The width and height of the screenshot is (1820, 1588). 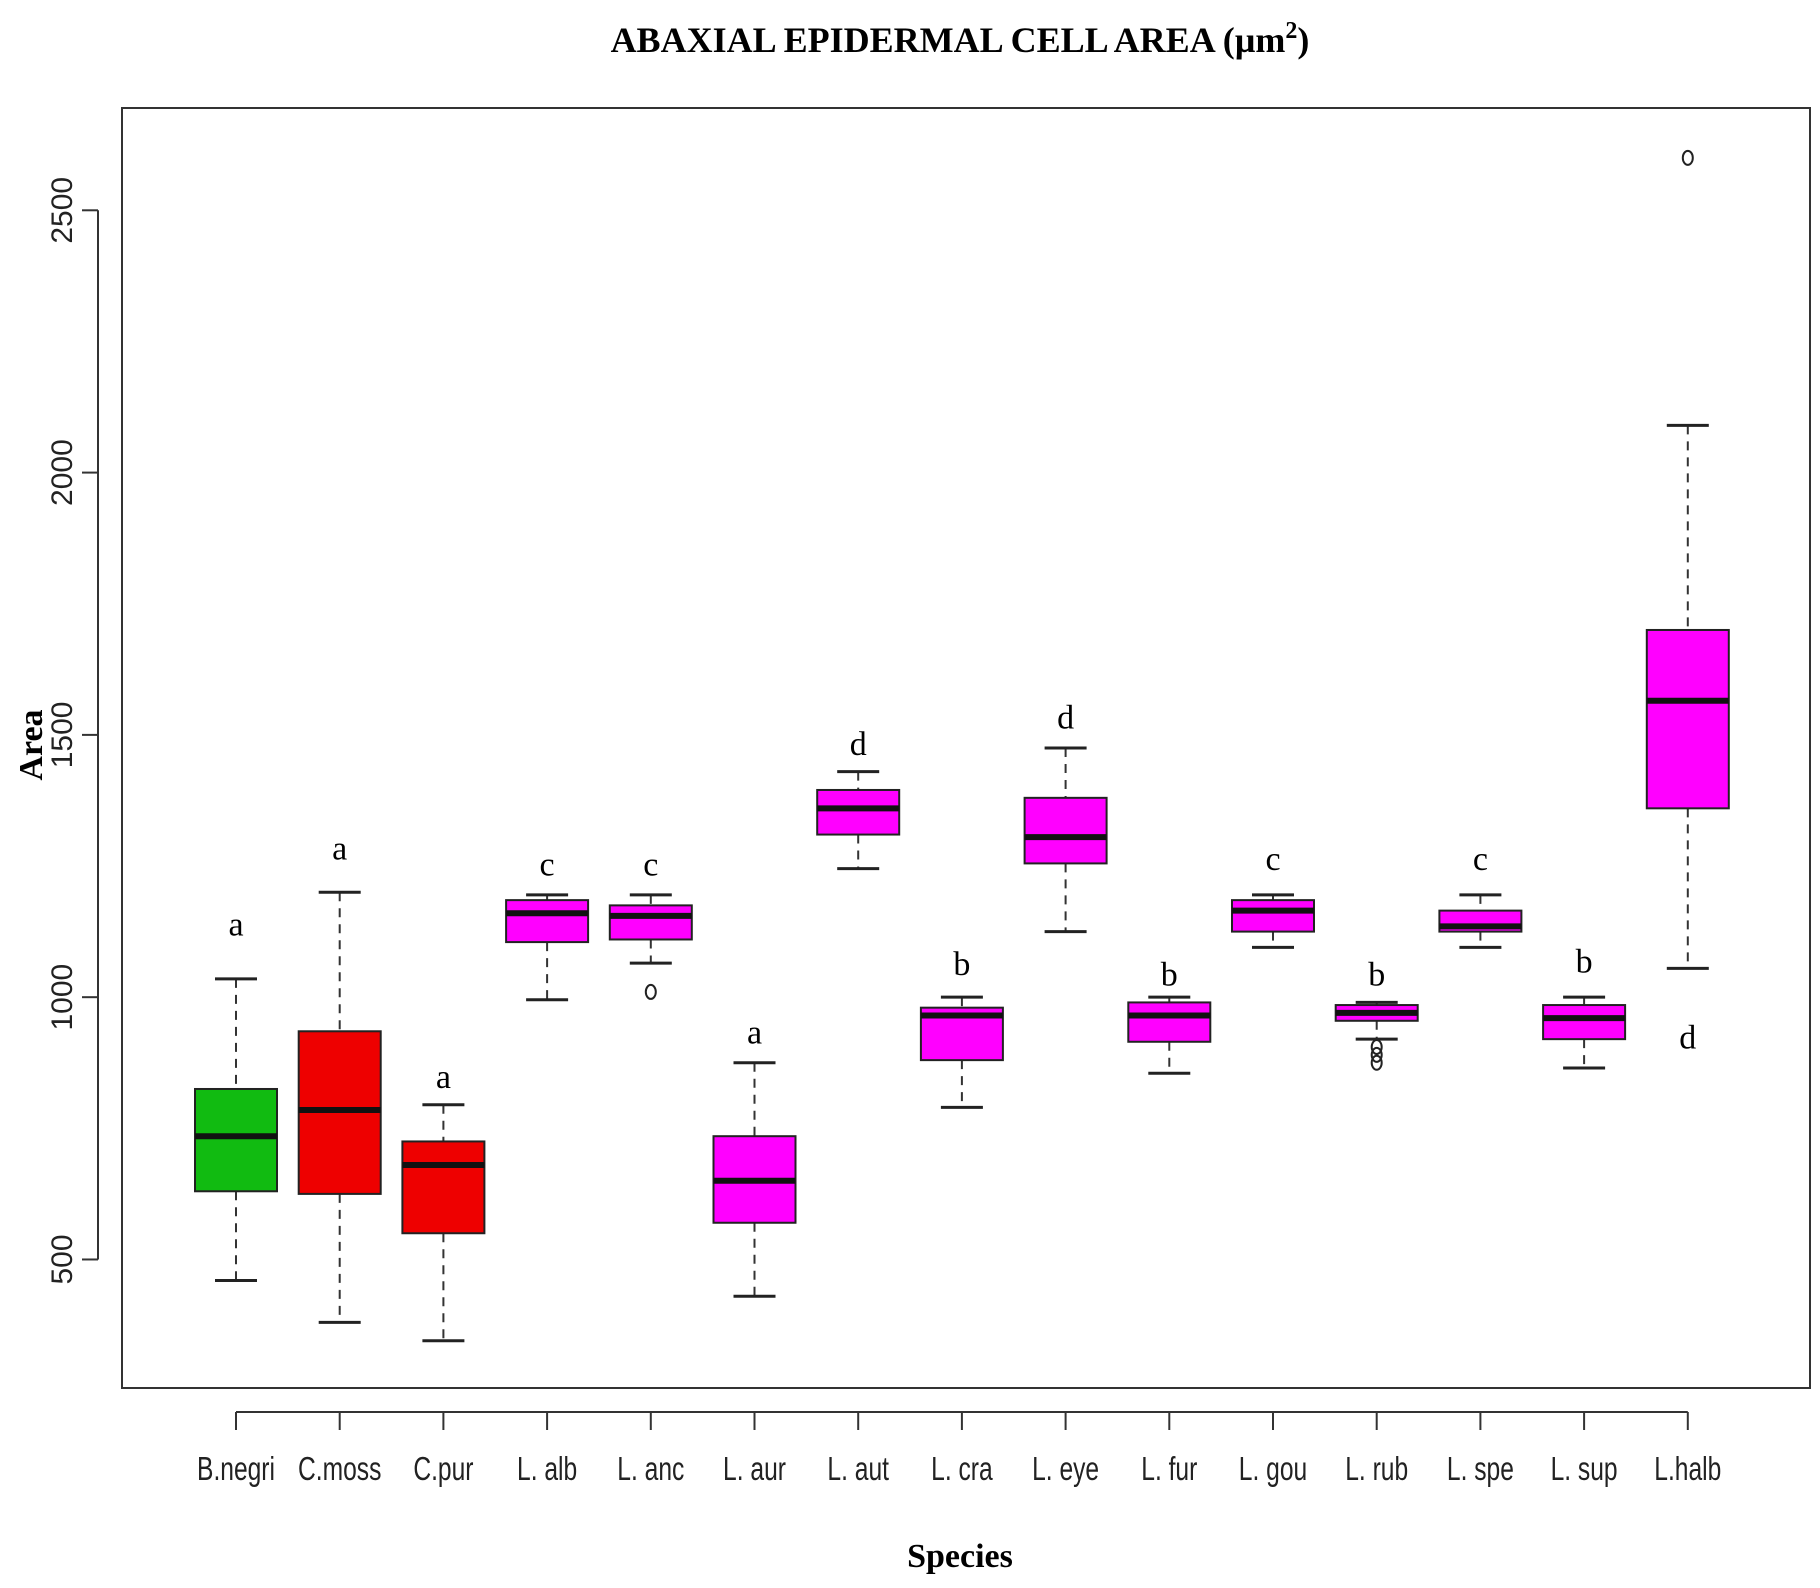 What do you see at coordinates (858, 1469) in the screenshot?
I see `category-label: L. aut` at bounding box center [858, 1469].